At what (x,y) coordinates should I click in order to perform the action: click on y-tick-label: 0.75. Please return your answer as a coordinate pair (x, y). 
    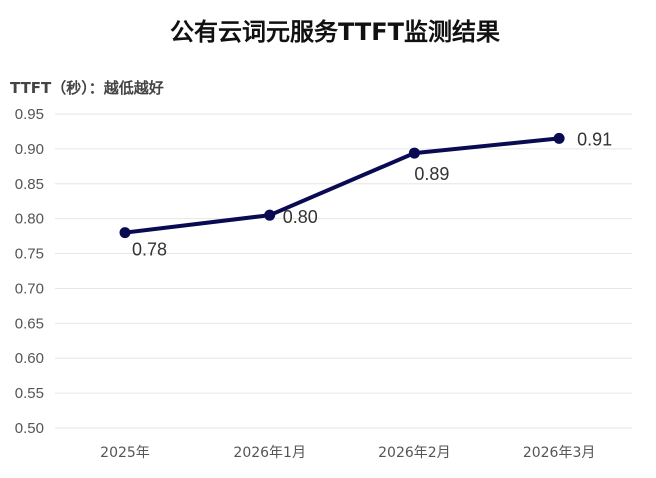
    Looking at the image, I should click on (29, 254).